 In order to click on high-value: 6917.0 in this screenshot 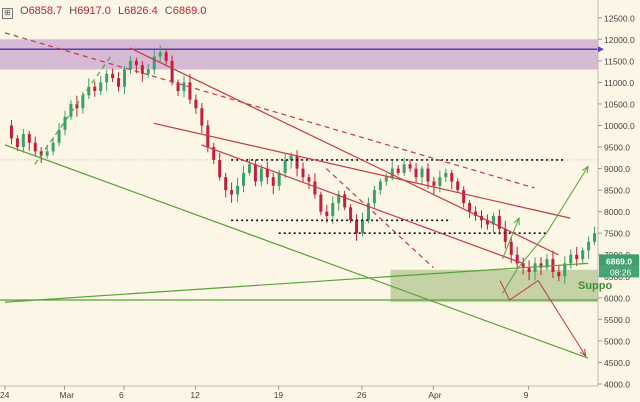, I will do `click(94, 11)`.